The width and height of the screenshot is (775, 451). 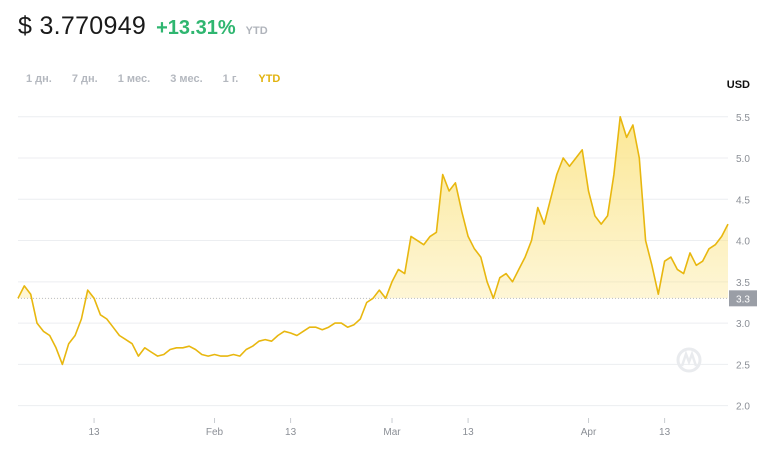 I want to click on y-axis-unit: USD, so click(x=738, y=85).